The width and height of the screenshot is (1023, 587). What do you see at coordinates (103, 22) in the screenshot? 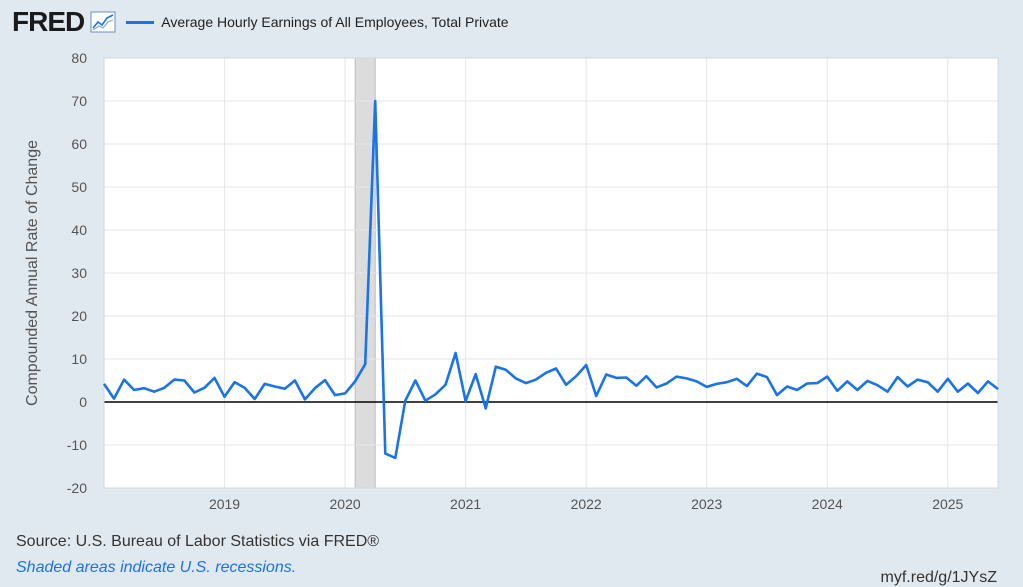
I see `line-chart-icon` at bounding box center [103, 22].